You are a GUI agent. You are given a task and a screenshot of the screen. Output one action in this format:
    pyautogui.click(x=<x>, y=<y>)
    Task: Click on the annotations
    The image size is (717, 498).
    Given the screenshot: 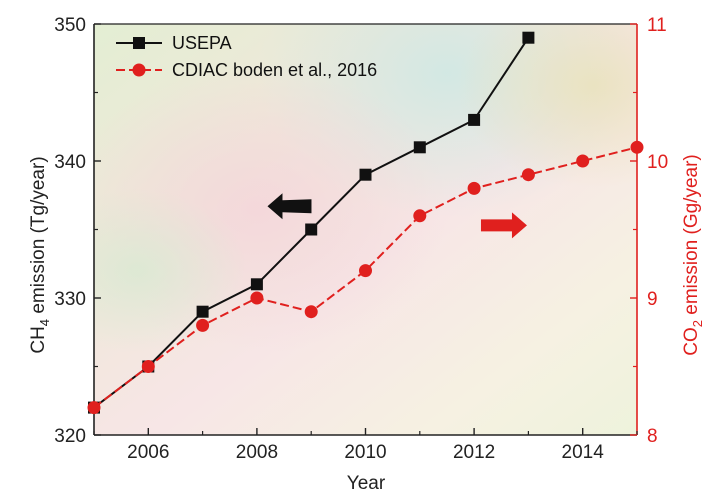 What is the action you would take?
    pyautogui.click(x=397, y=216)
    